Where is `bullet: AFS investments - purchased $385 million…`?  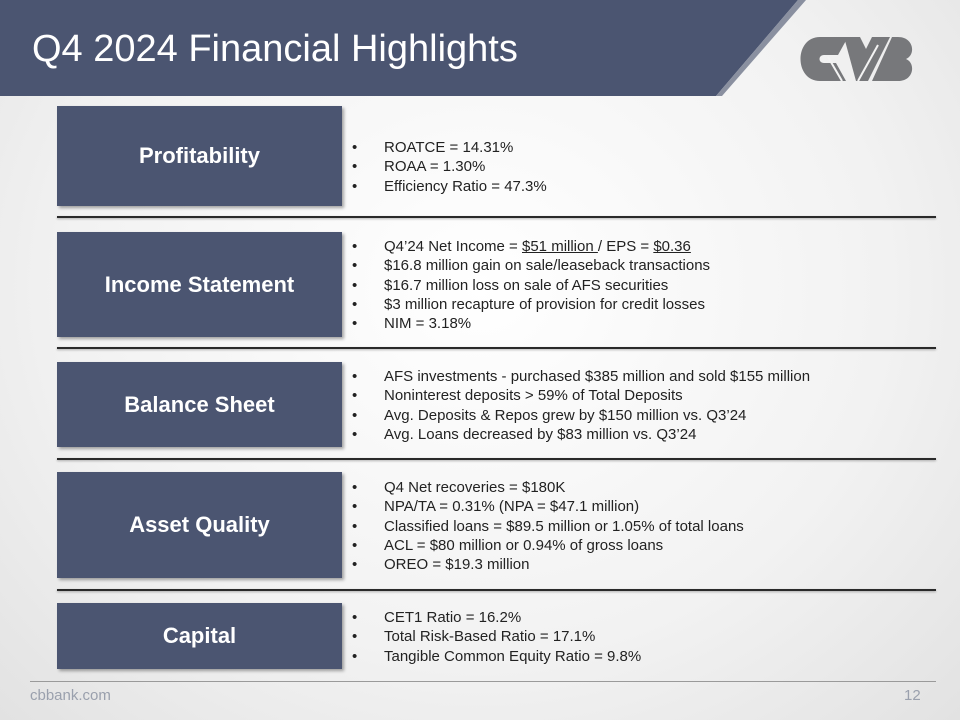 bullet: AFS investments - purchased $385 million… is located at coordinates (580, 377).